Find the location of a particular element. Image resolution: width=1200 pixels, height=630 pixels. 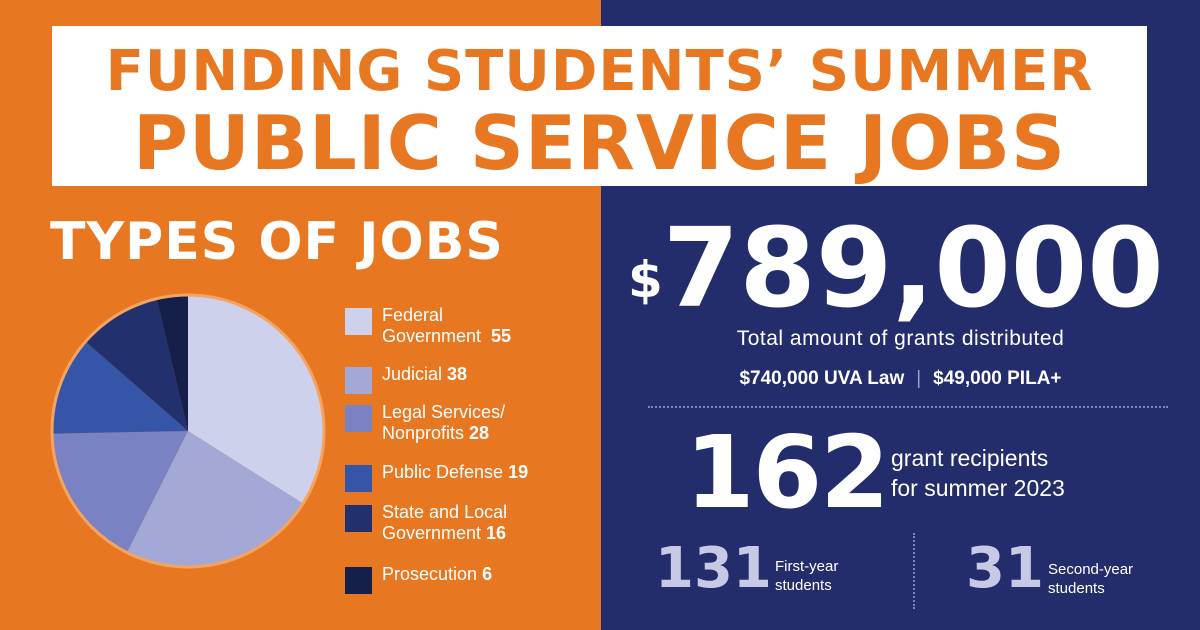

legend-label-line: Public Defense 19 is located at coordinates (489, 472).